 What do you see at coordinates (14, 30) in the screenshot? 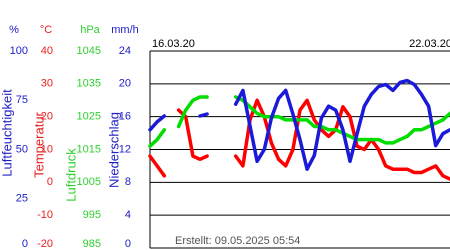
I see `axis-unit: %` at bounding box center [14, 30].